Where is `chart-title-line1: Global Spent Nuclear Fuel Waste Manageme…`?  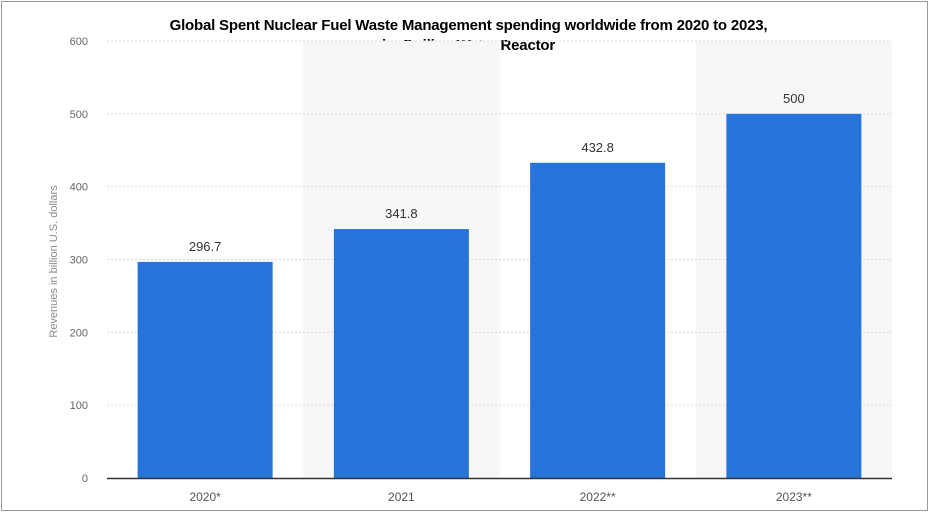
chart-title-line1: Global Spent Nuclear Fuel Waste Manageme… is located at coordinates (468, 25).